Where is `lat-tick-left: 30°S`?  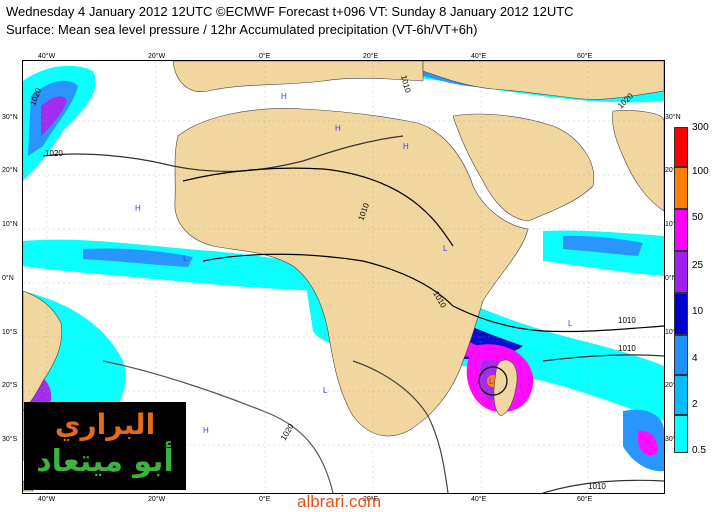 lat-tick-left: 30°S is located at coordinates (10, 439).